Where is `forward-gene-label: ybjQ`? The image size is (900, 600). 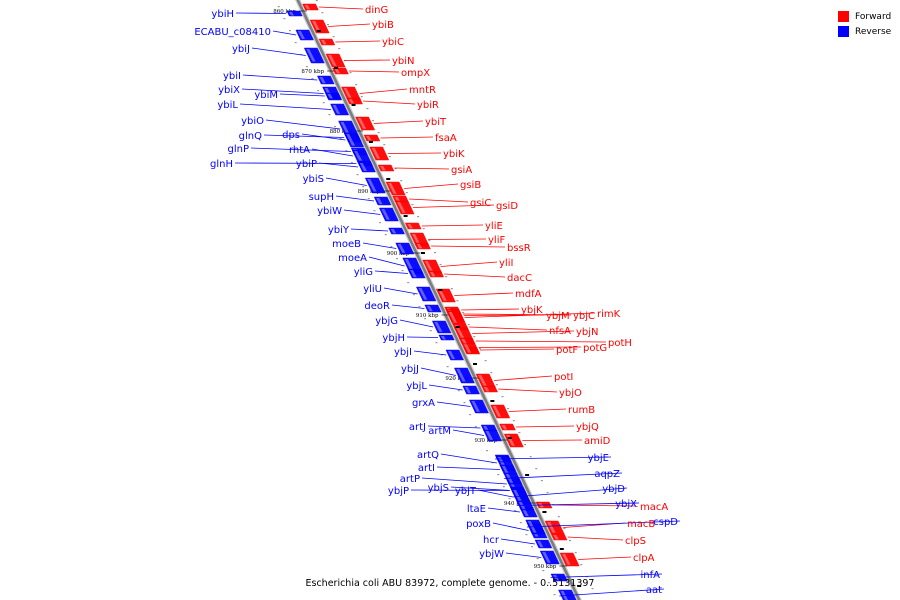 forward-gene-label: ybjQ is located at coordinates (587, 427).